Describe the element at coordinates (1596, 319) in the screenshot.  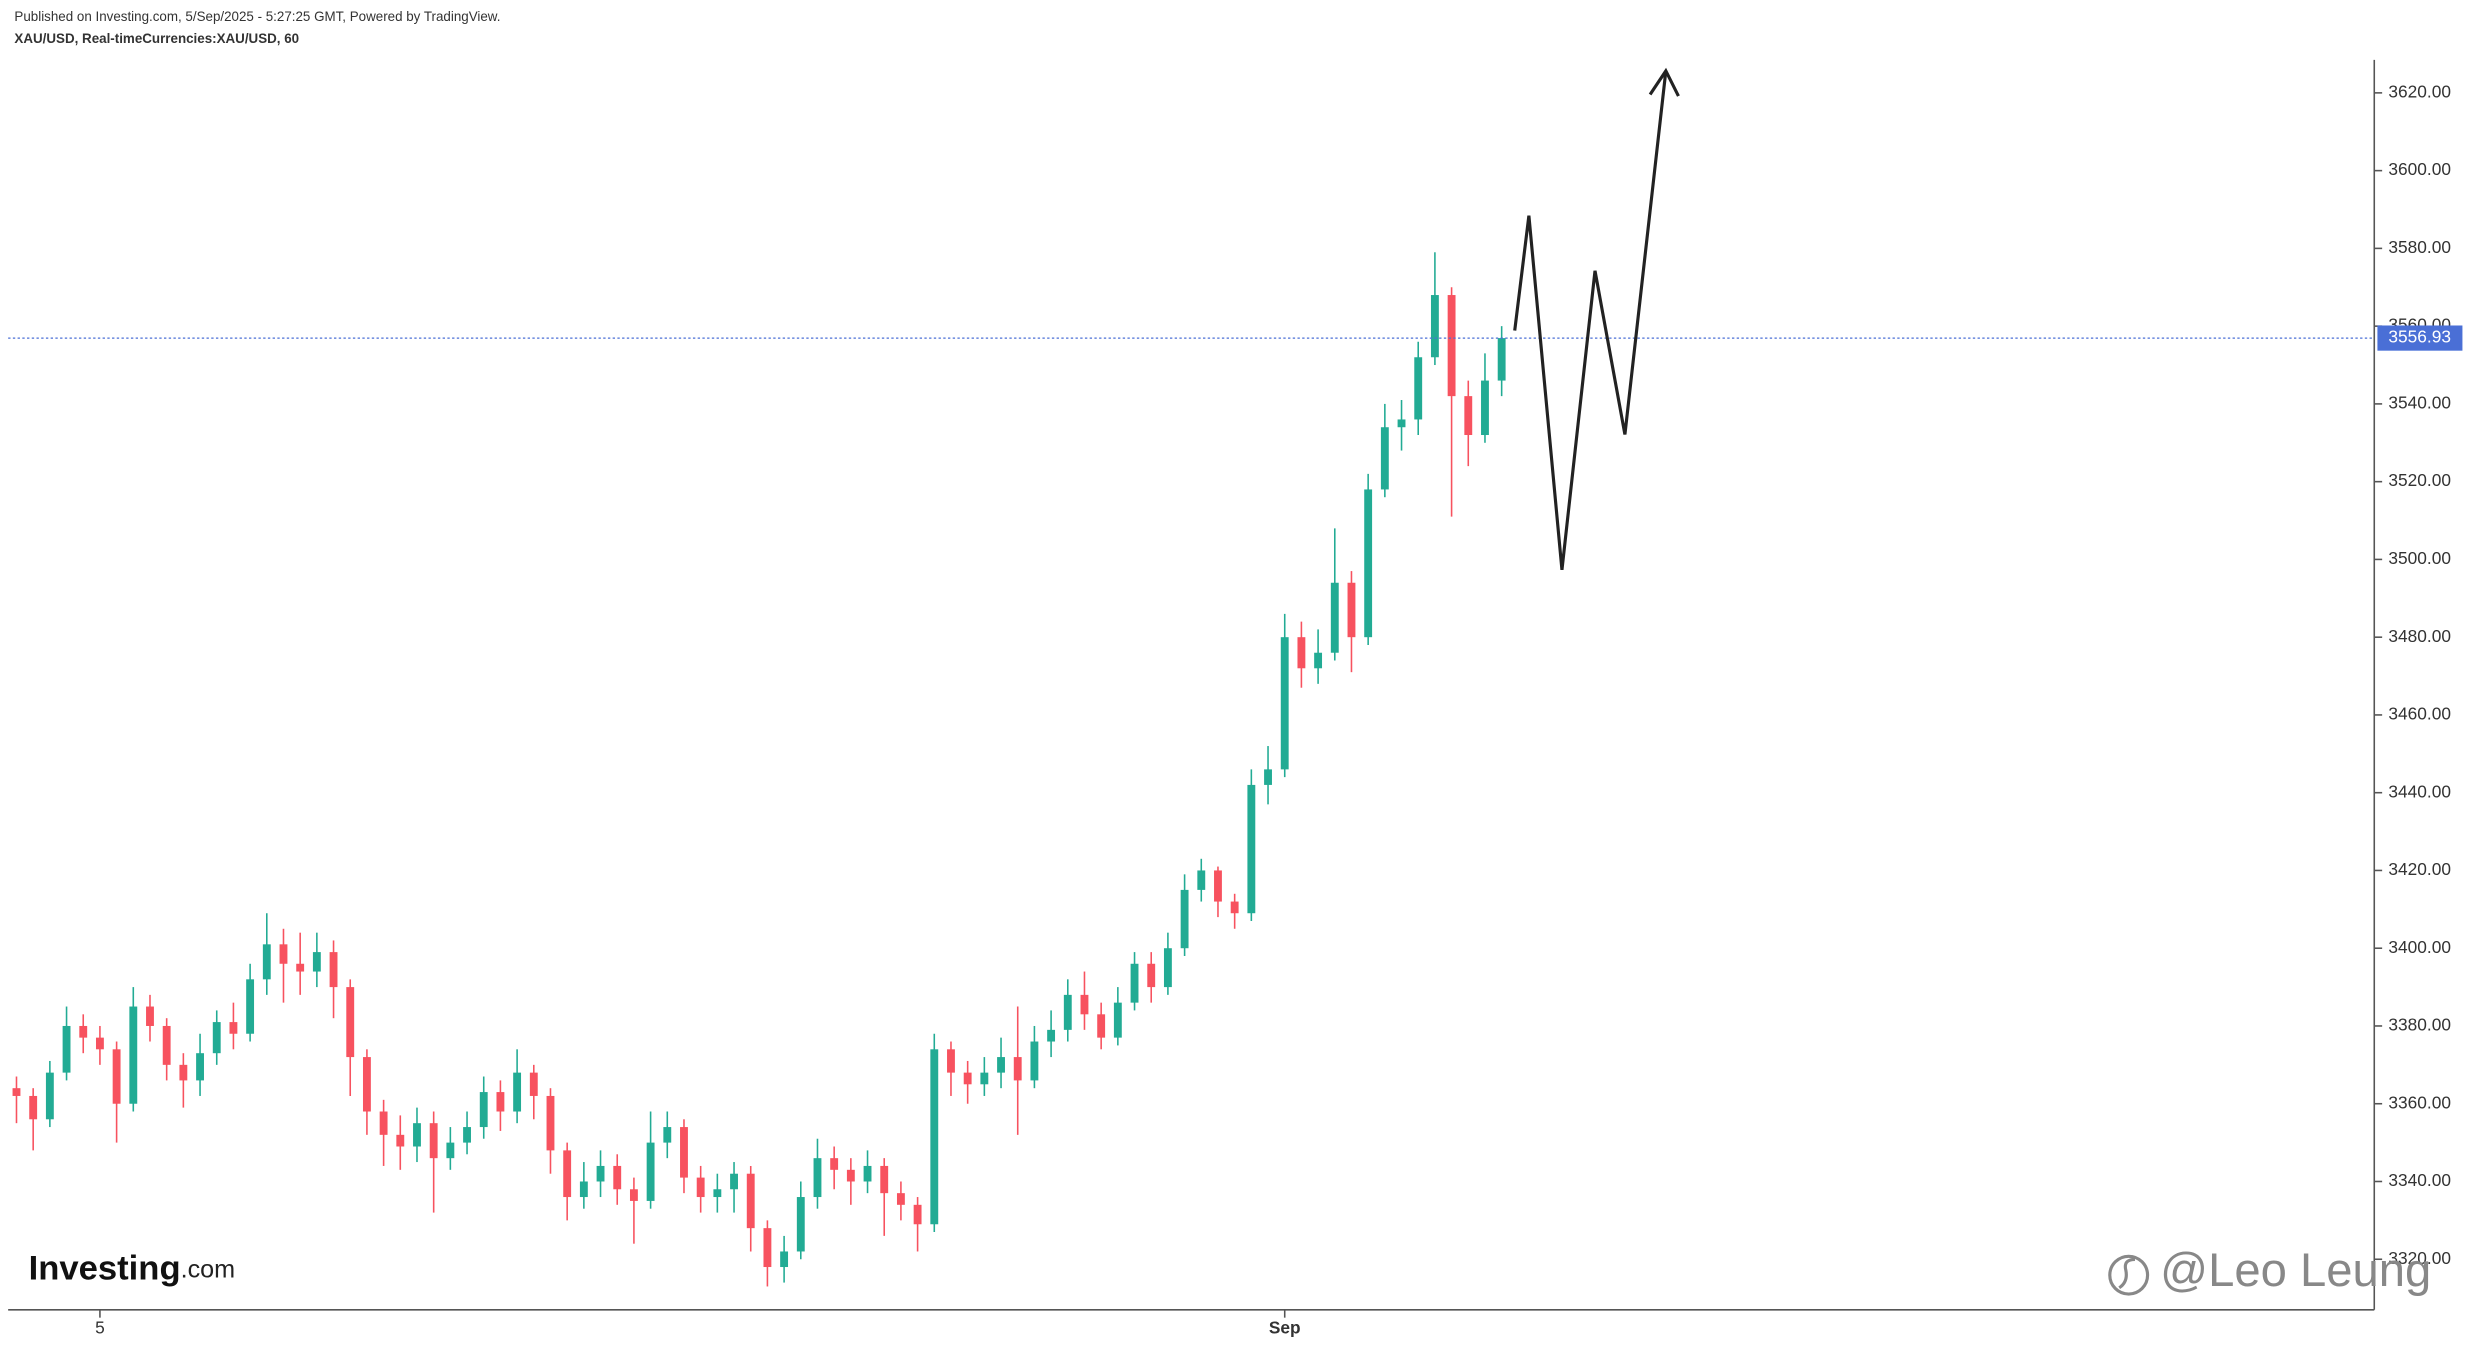
I see `projection-drawing` at that location.